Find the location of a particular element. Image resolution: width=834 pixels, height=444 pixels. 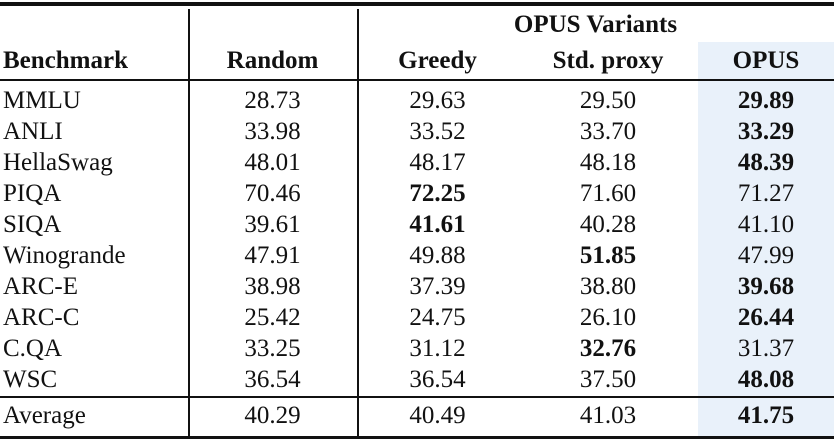

value-cell: 48.18 is located at coordinates (608, 162).